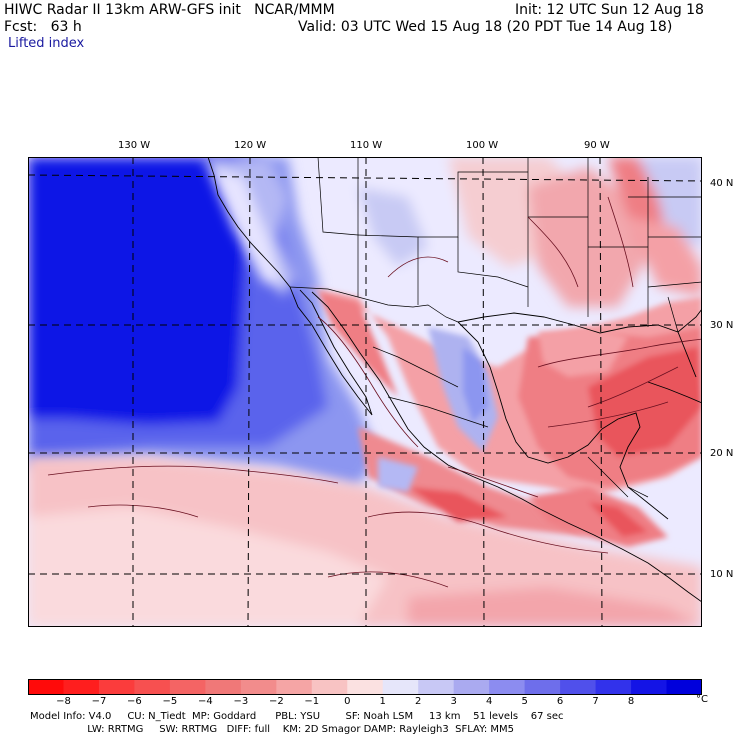 The width and height of the screenshot is (740, 740). Describe the element at coordinates (524, 701) in the screenshot. I see `colorbar-tick-label: 5` at that location.